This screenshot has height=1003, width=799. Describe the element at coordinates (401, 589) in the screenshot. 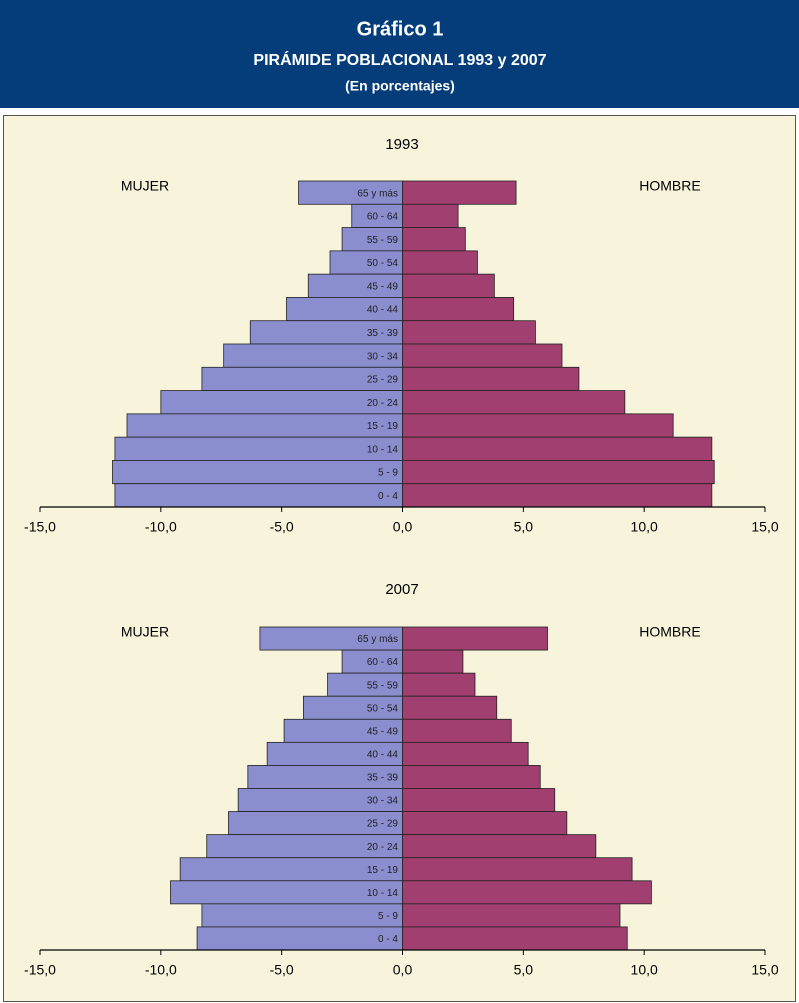

I see `chart-title: 2007` at that location.